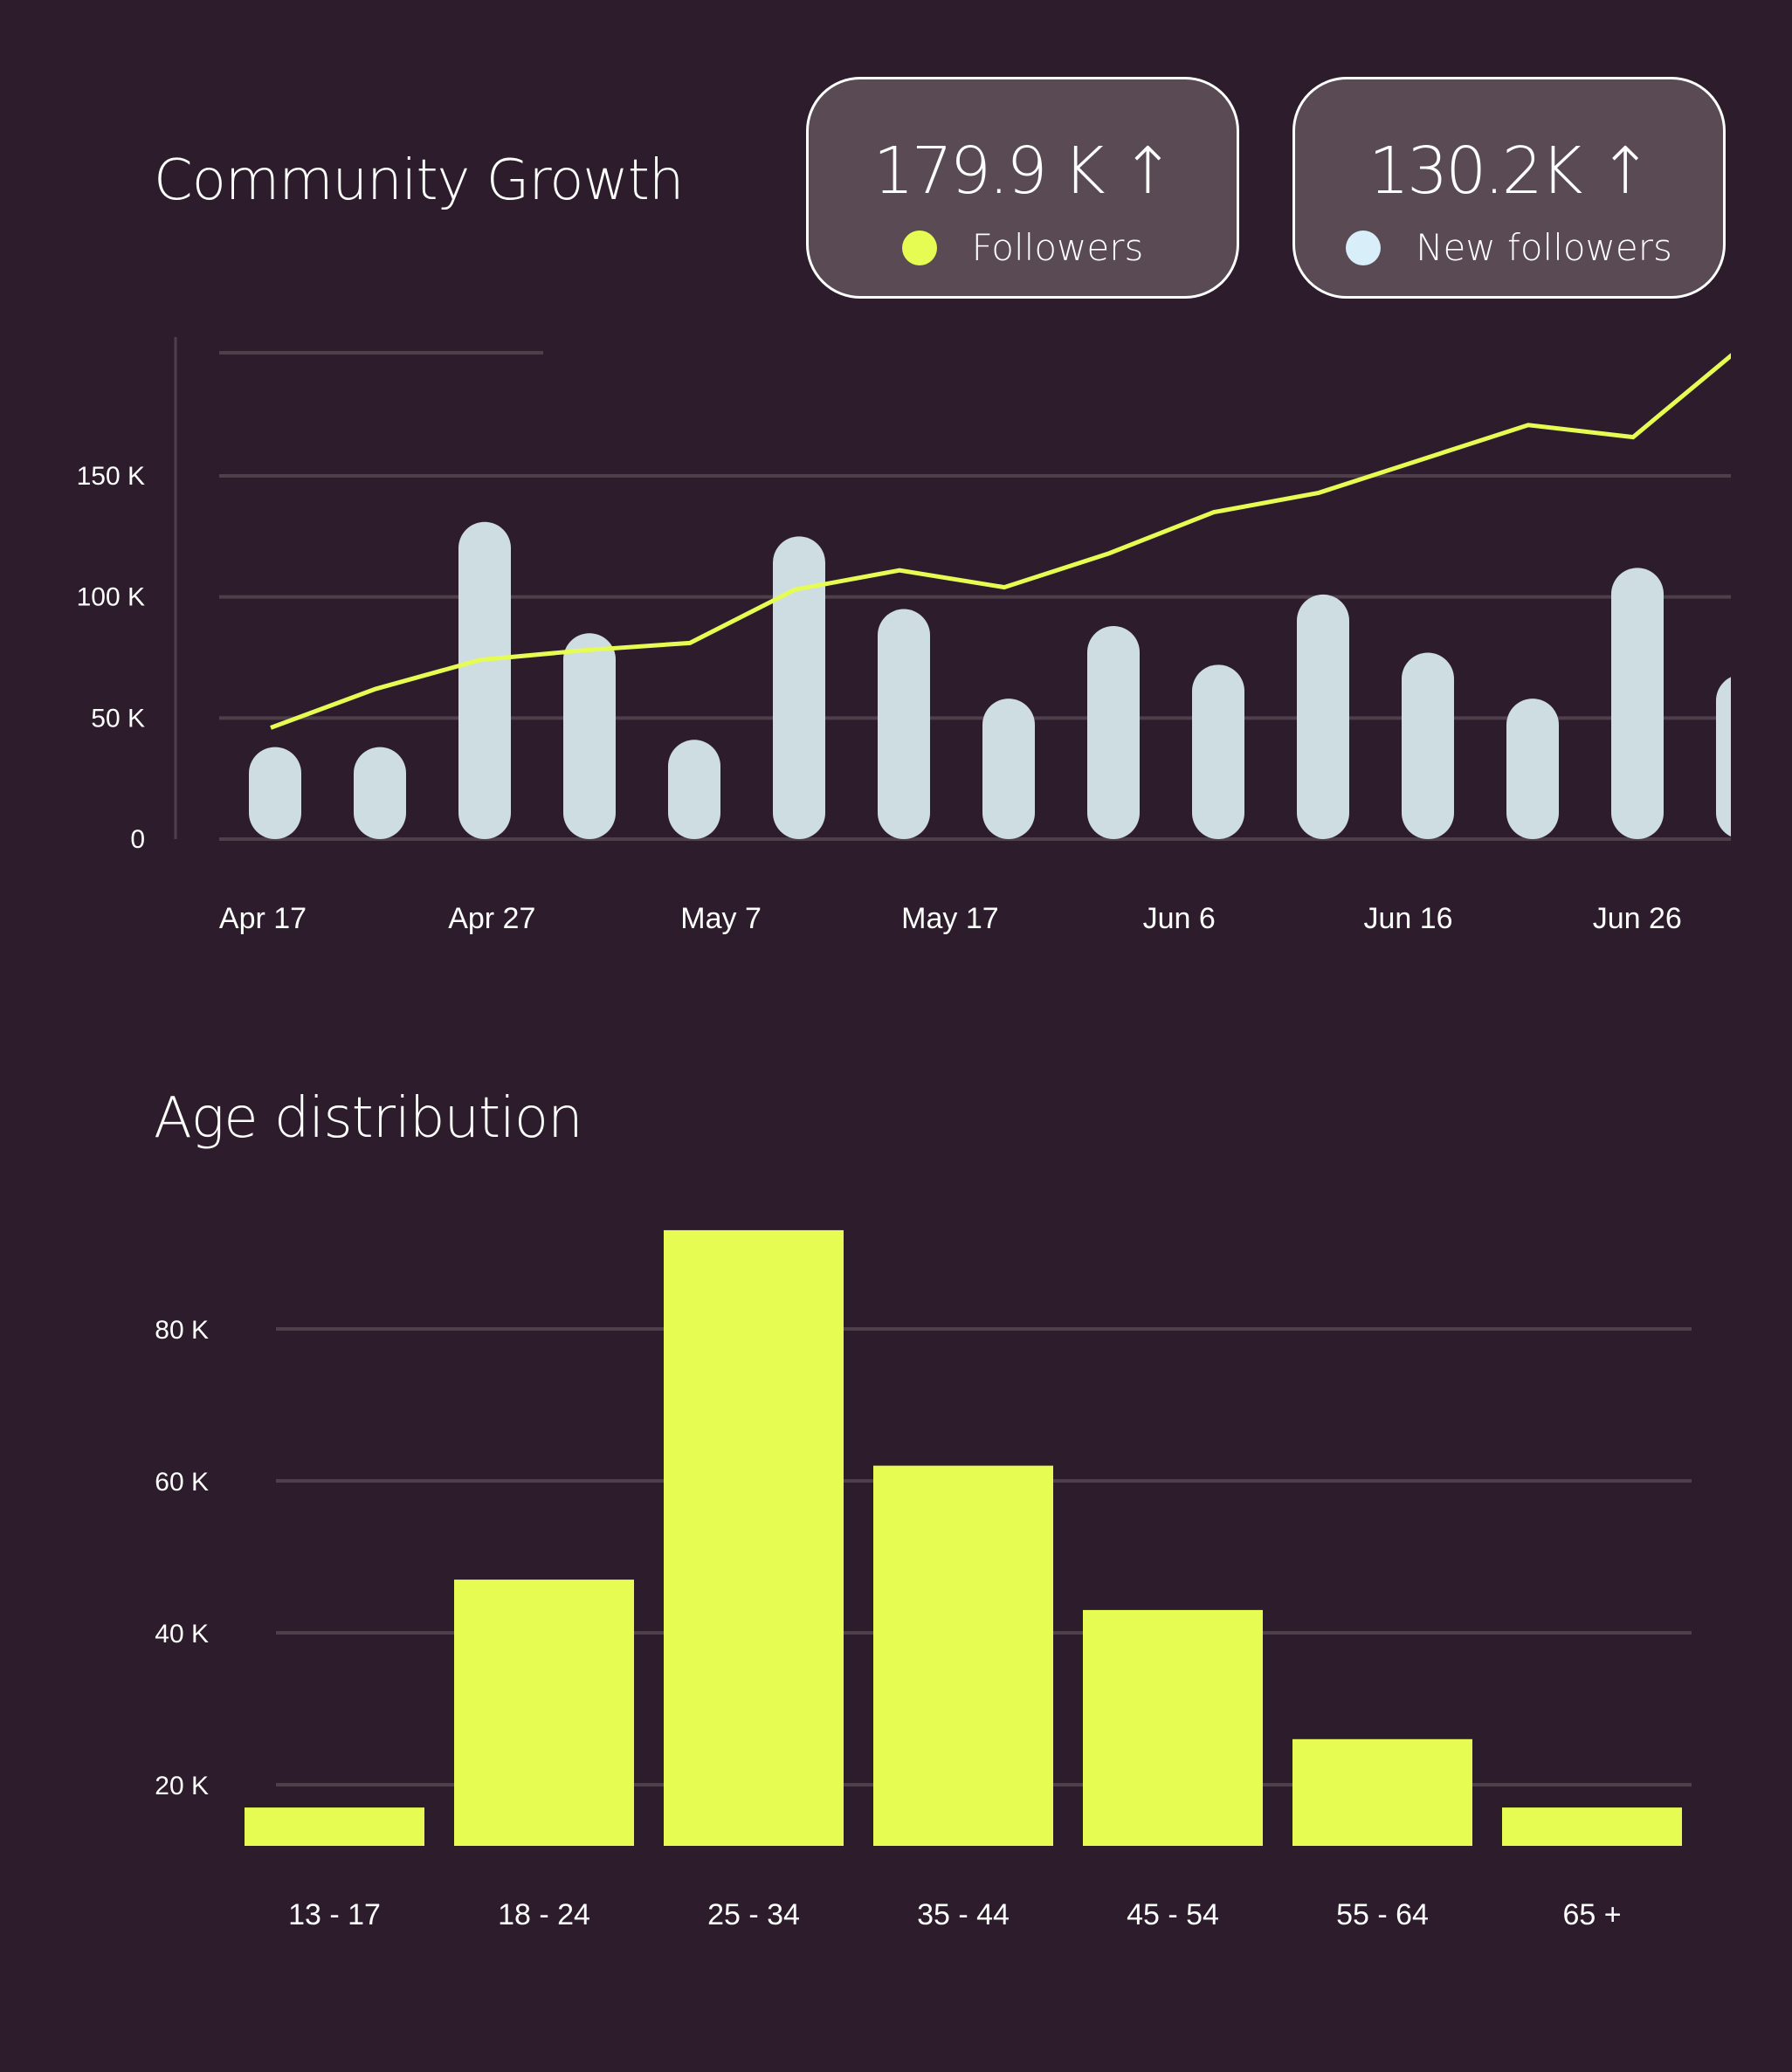 The image size is (1792, 2072). I want to click on y-tick-label: 40 K, so click(182, 1634).